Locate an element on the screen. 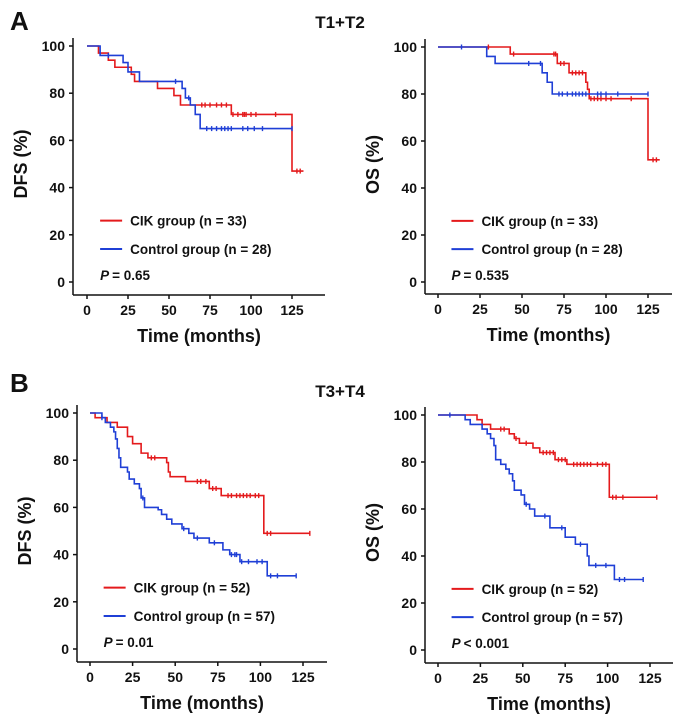 Image resolution: width=680 pixels, height=723 pixels. p-value: < 0.001 is located at coordinates (487, 643).